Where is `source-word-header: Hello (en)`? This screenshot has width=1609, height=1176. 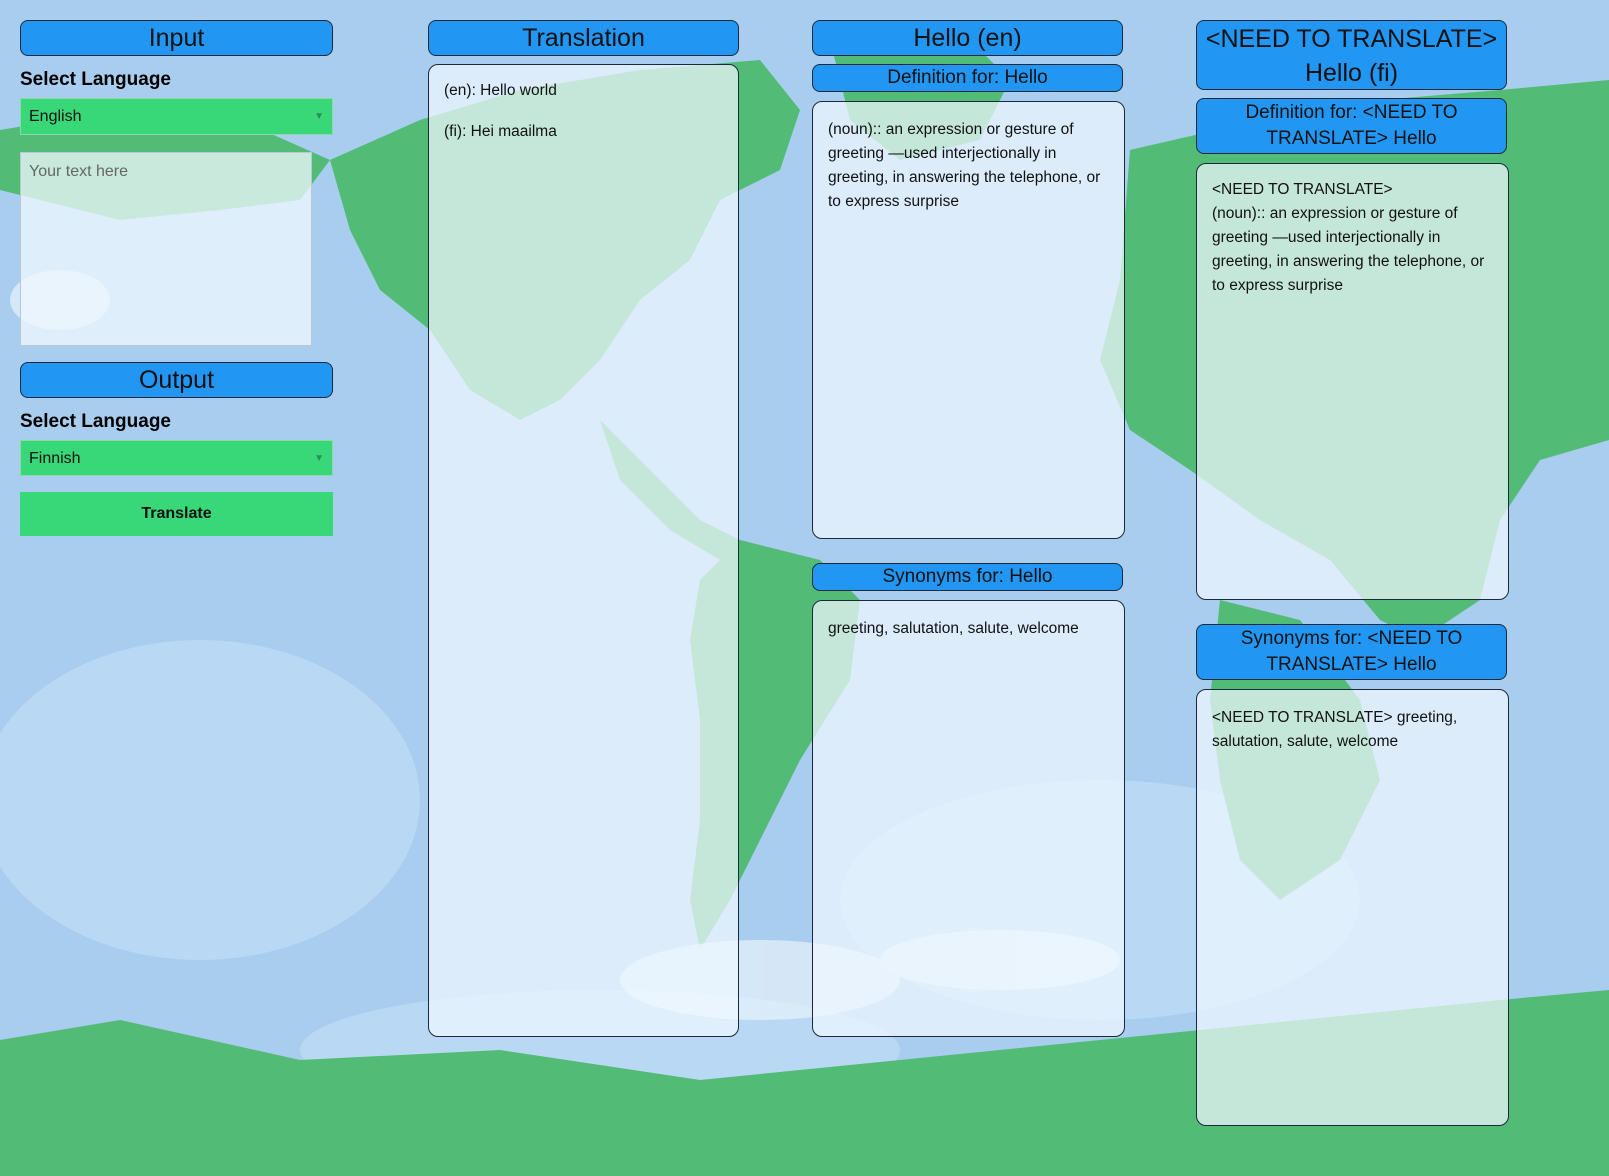 source-word-header: Hello (en) is located at coordinates (967, 38).